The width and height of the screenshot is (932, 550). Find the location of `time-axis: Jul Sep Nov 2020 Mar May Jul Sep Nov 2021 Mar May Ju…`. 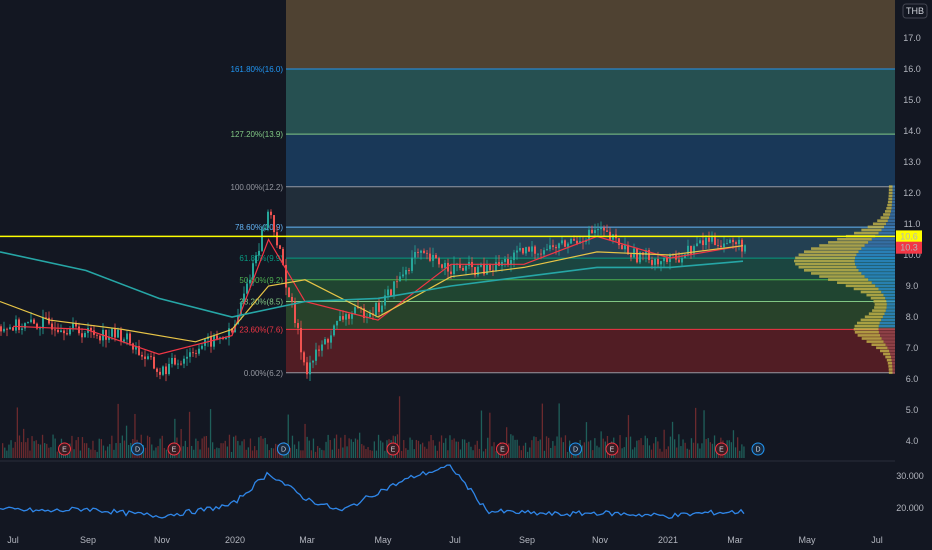

time-axis: Jul Sep Nov 2020 Mar May Jul Sep Nov 2021 Mar May Ju… is located at coordinates (445, 540).